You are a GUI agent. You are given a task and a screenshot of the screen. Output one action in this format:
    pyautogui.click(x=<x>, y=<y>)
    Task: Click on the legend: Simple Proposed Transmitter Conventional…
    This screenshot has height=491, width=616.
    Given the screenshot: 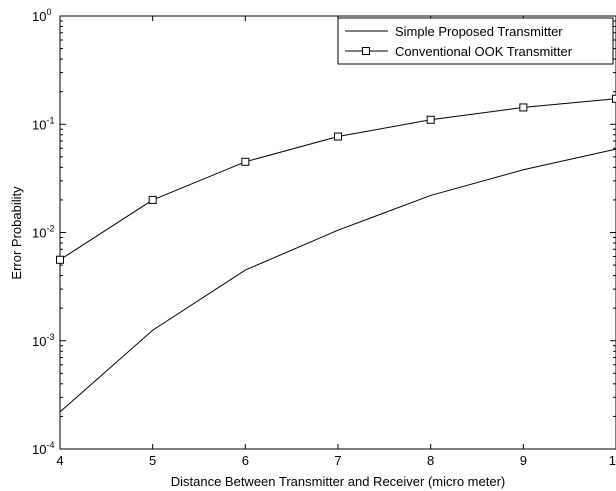 What is the action you would take?
    pyautogui.click(x=475, y=41)
    